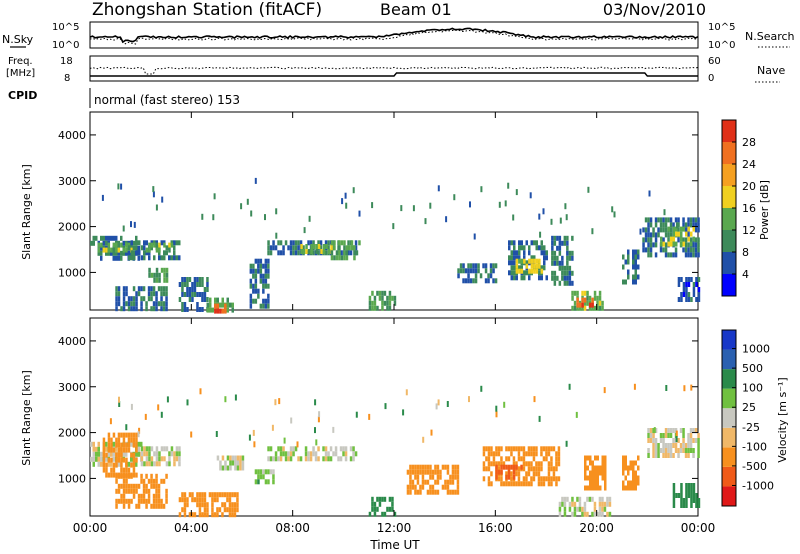 The height and width of the screenshot is (554, 800). What do you see at coordinates (394, 74) in the screenshot?
I see `freq-trace` at bounding box center [394, 74].